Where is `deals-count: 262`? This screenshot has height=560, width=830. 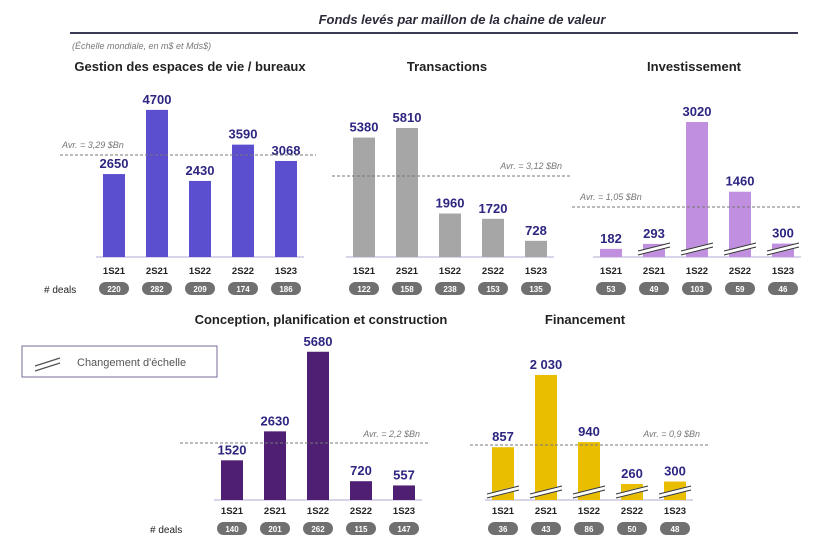
deals-count: 262 is located at coordinates (318, 529).